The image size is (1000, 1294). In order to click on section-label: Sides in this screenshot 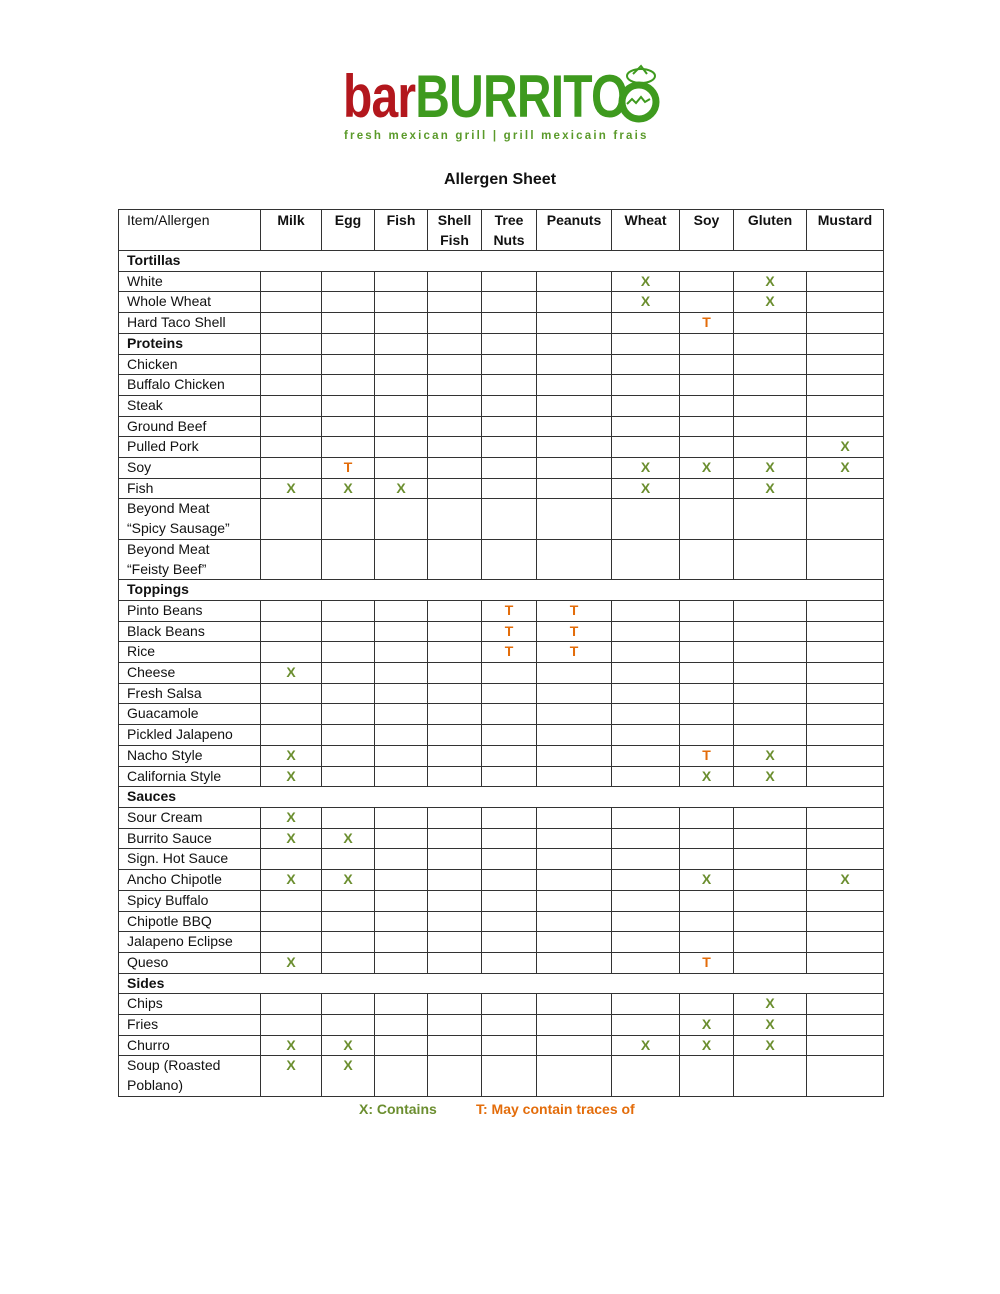, I will do `click(501, 983)`.